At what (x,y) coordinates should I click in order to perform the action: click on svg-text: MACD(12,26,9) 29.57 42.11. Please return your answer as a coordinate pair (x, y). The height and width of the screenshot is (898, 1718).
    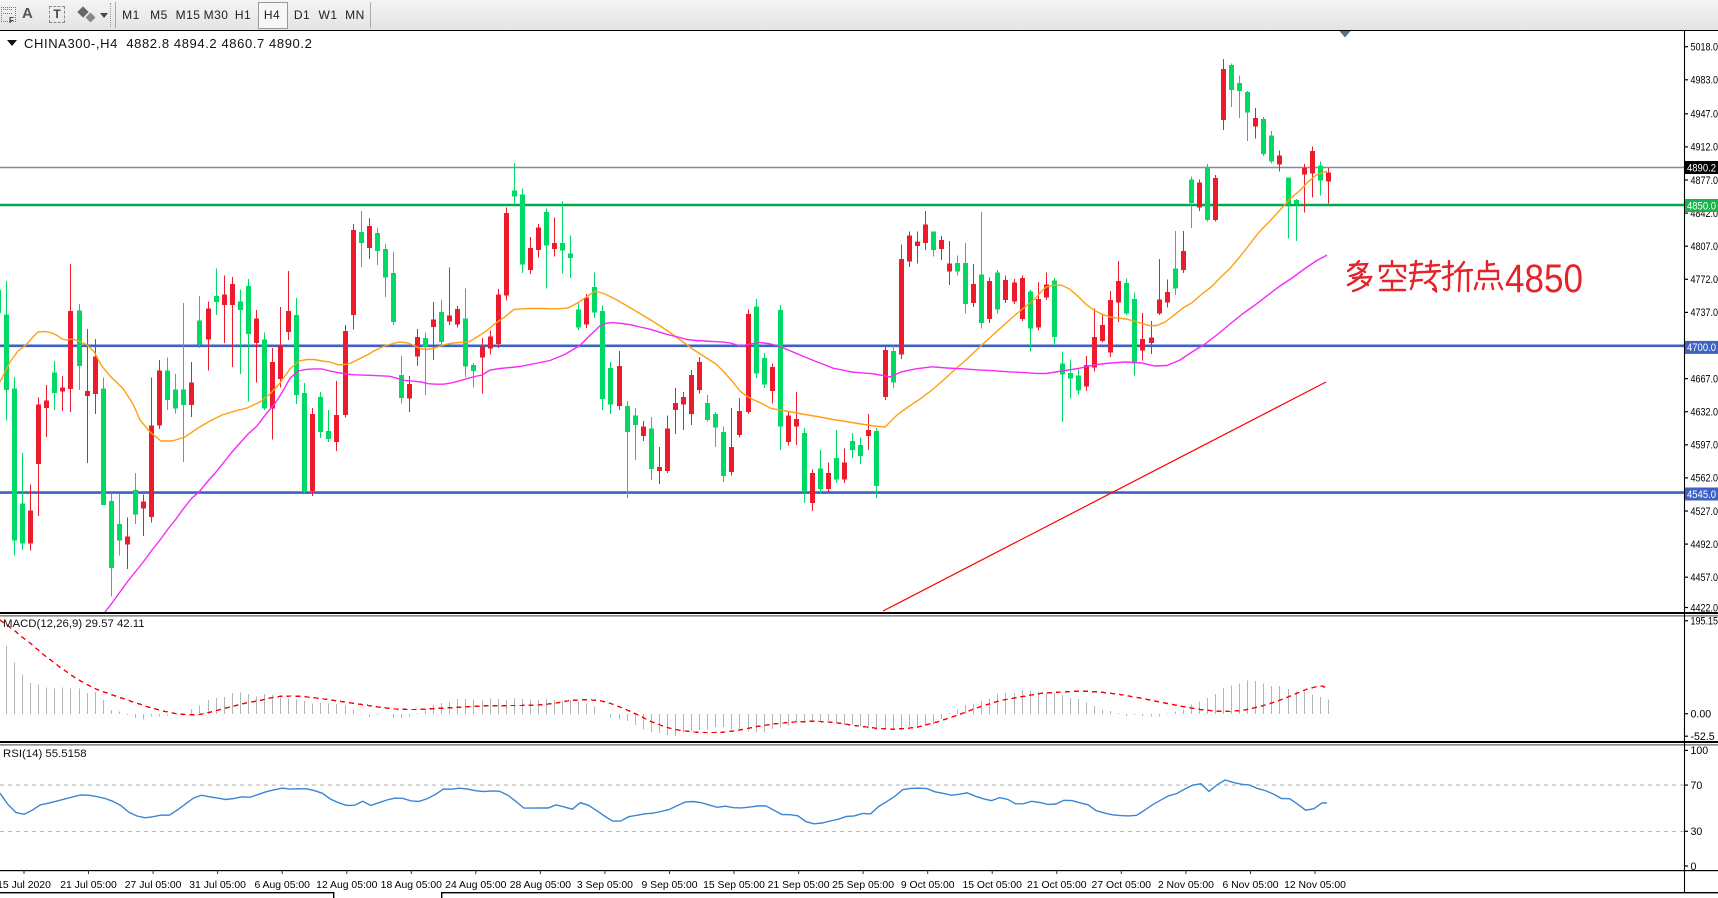
    Looking at the image, I should click on (74, 624).